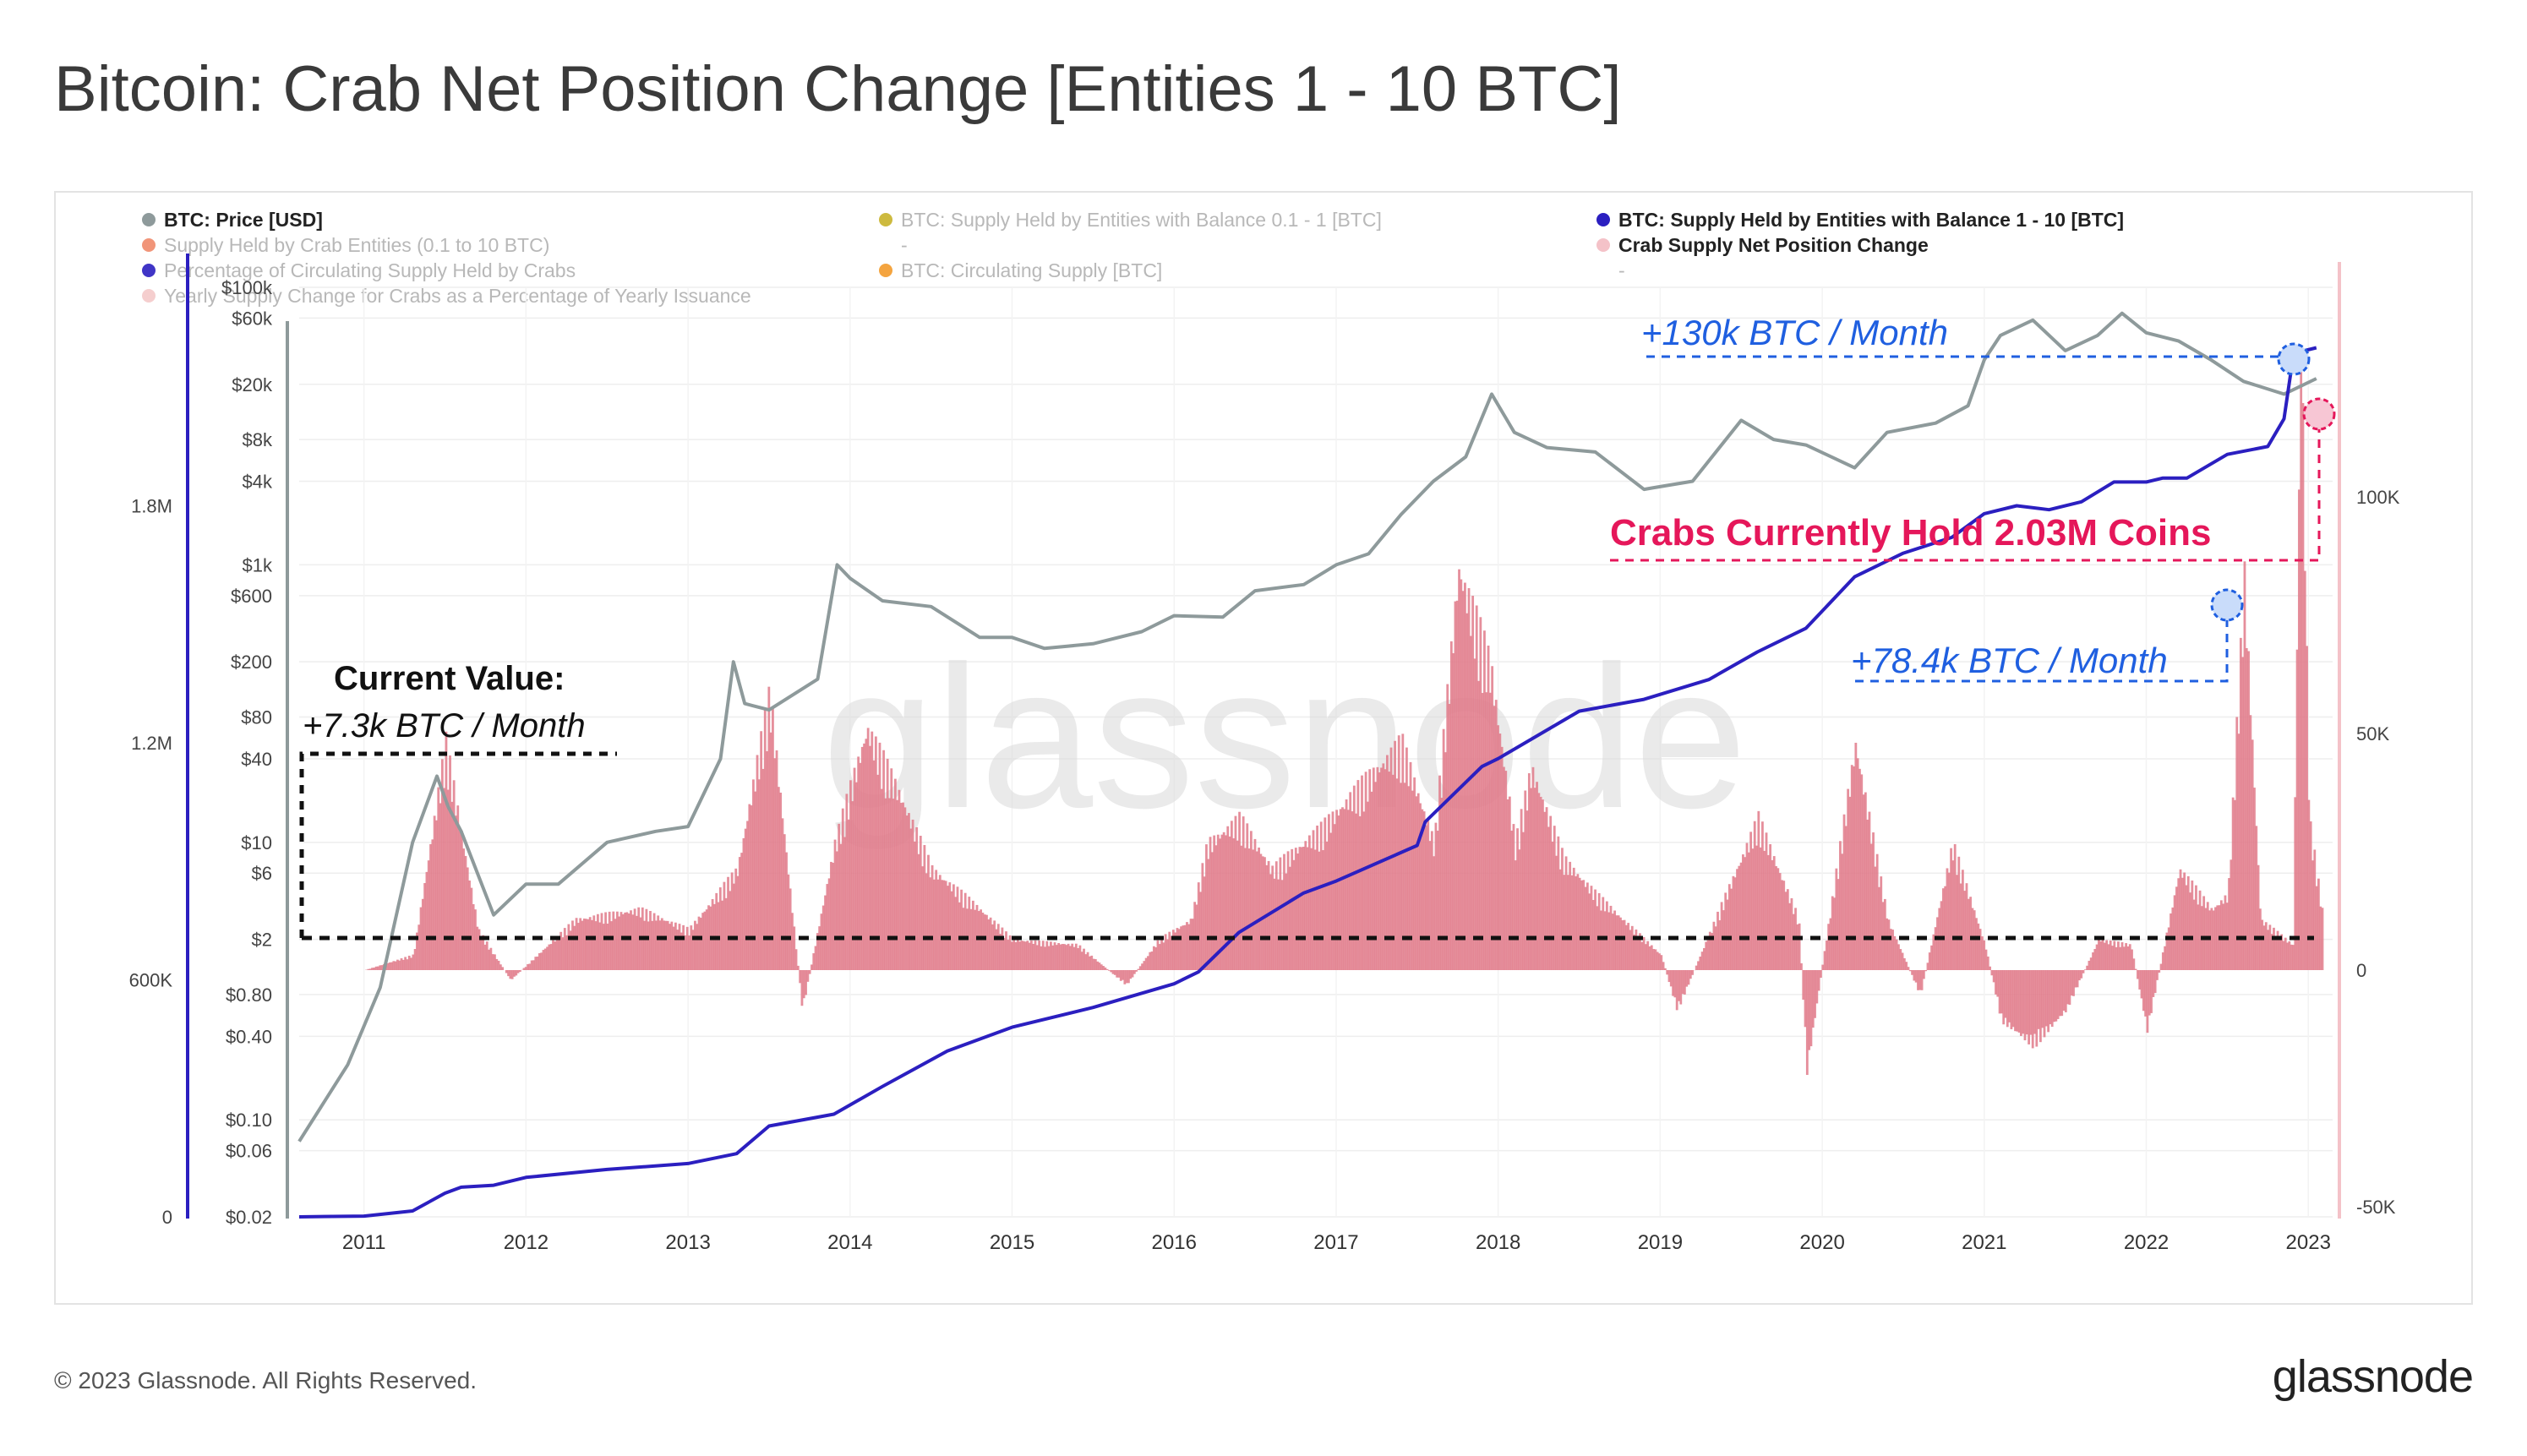  I want to click on price-tick-label: $10, so click(256, 843).